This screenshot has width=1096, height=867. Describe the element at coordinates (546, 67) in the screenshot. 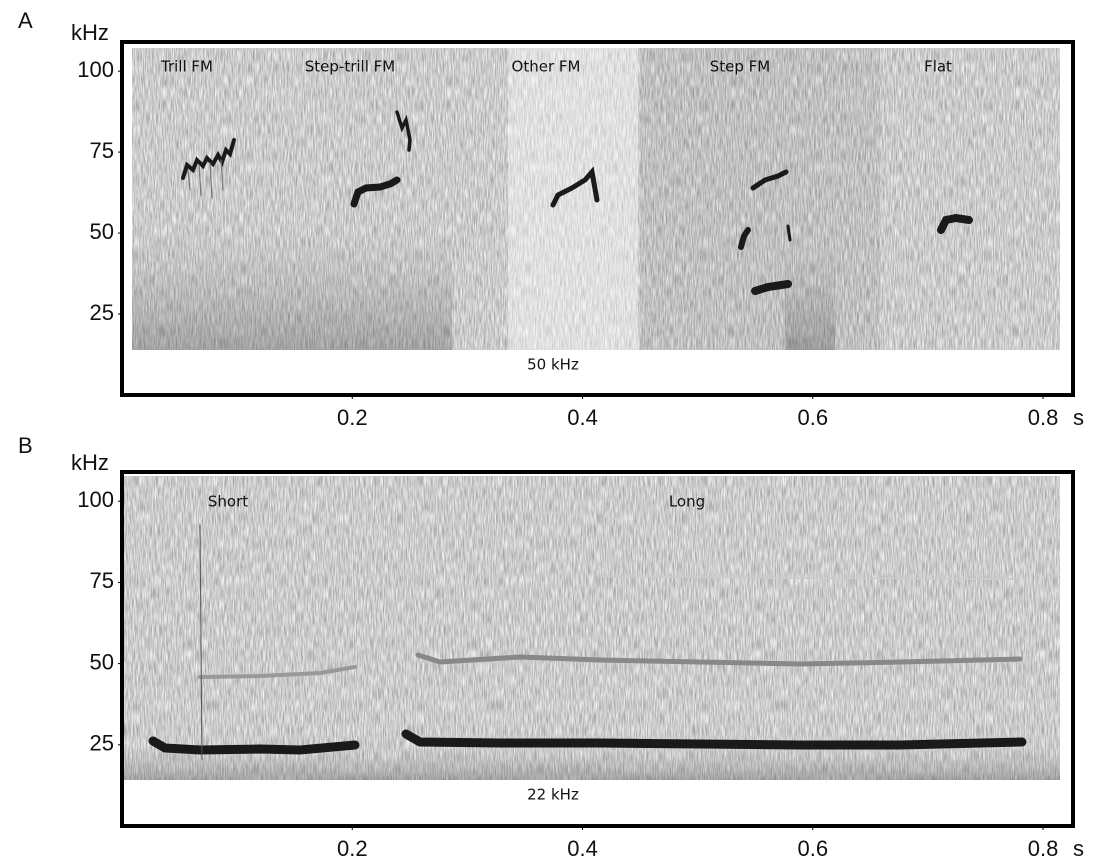

I see `call-label: Other FM` at that location.